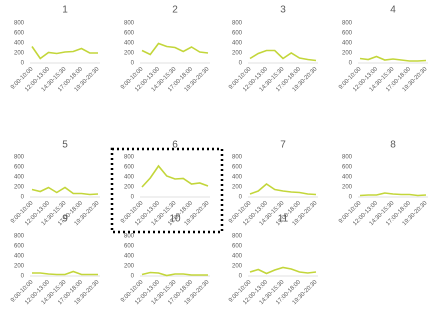 This screenshot has width=445, height=320. What do you see at coordinates (283, 219) in the screenshot?
I see `chart-title: 11` at bounding box center [283, 219].